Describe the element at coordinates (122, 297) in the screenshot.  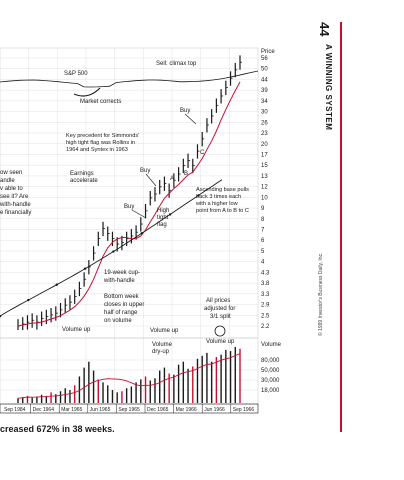
I see `annotation-bottom-week-1: Bottom week` at that location.